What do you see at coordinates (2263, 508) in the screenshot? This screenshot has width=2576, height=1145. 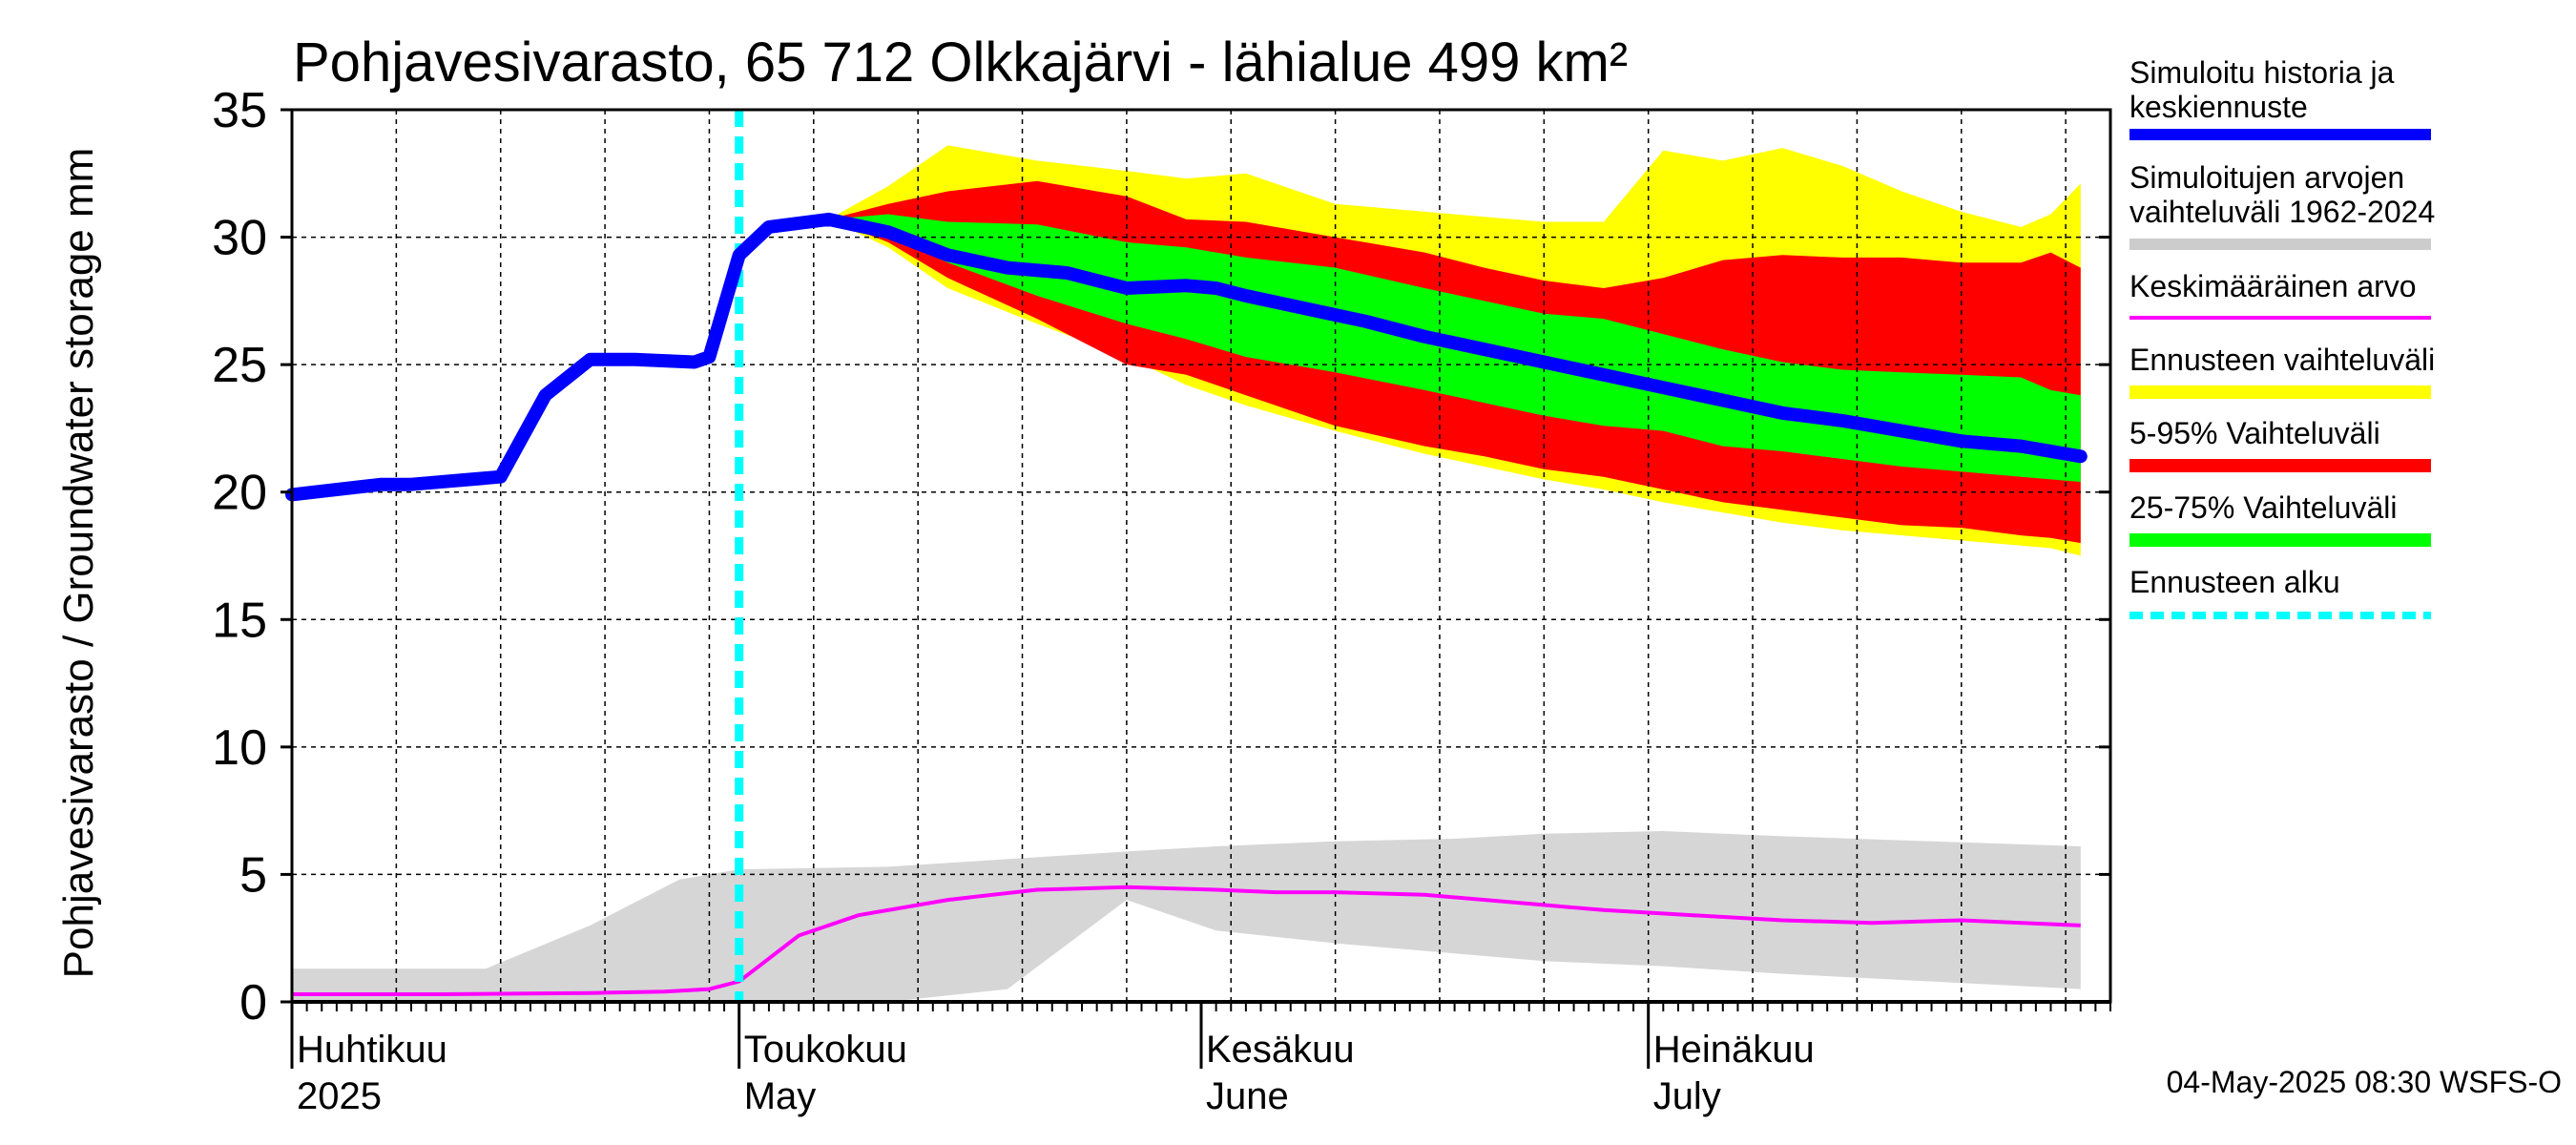 I see `legend-label: 25-75% Vaihteluväli` at bounding box center [2263, 508].